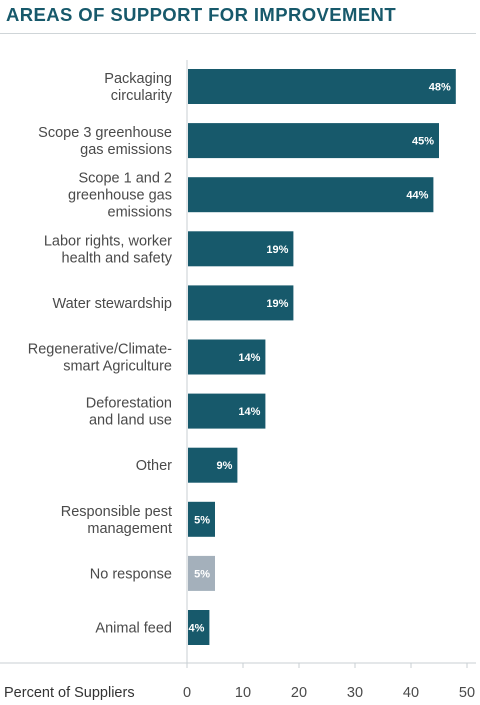 This screenshot has width=480, height=705. What do you see at coordinates (112, 304) in the screenshot?
I see `category-label-5: Water stewardship` at bounding box center [112, 304].